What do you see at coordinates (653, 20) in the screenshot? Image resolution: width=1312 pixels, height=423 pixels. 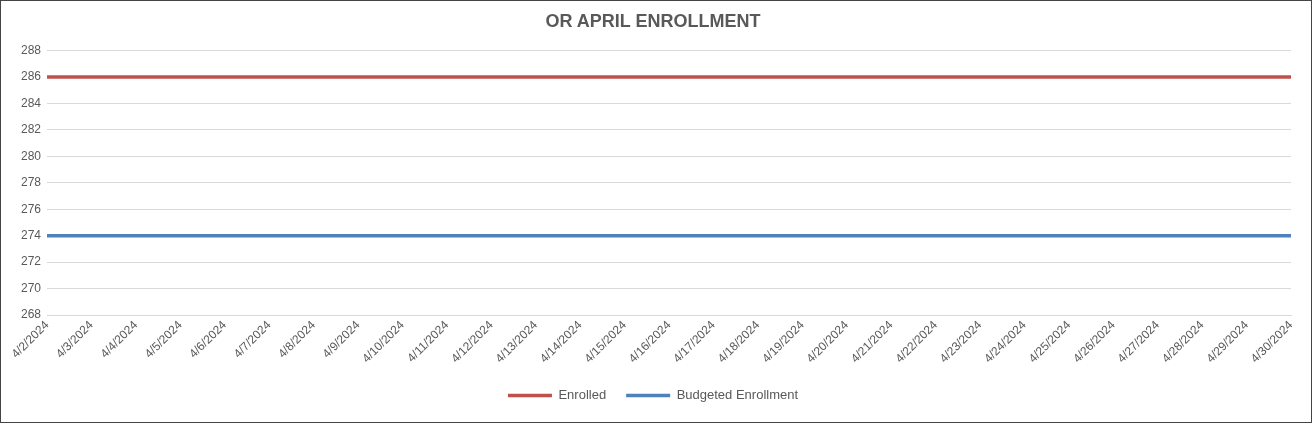 I see `chart-title: OR APRIL ENROLLMENT` at bounding box center [653, 20].